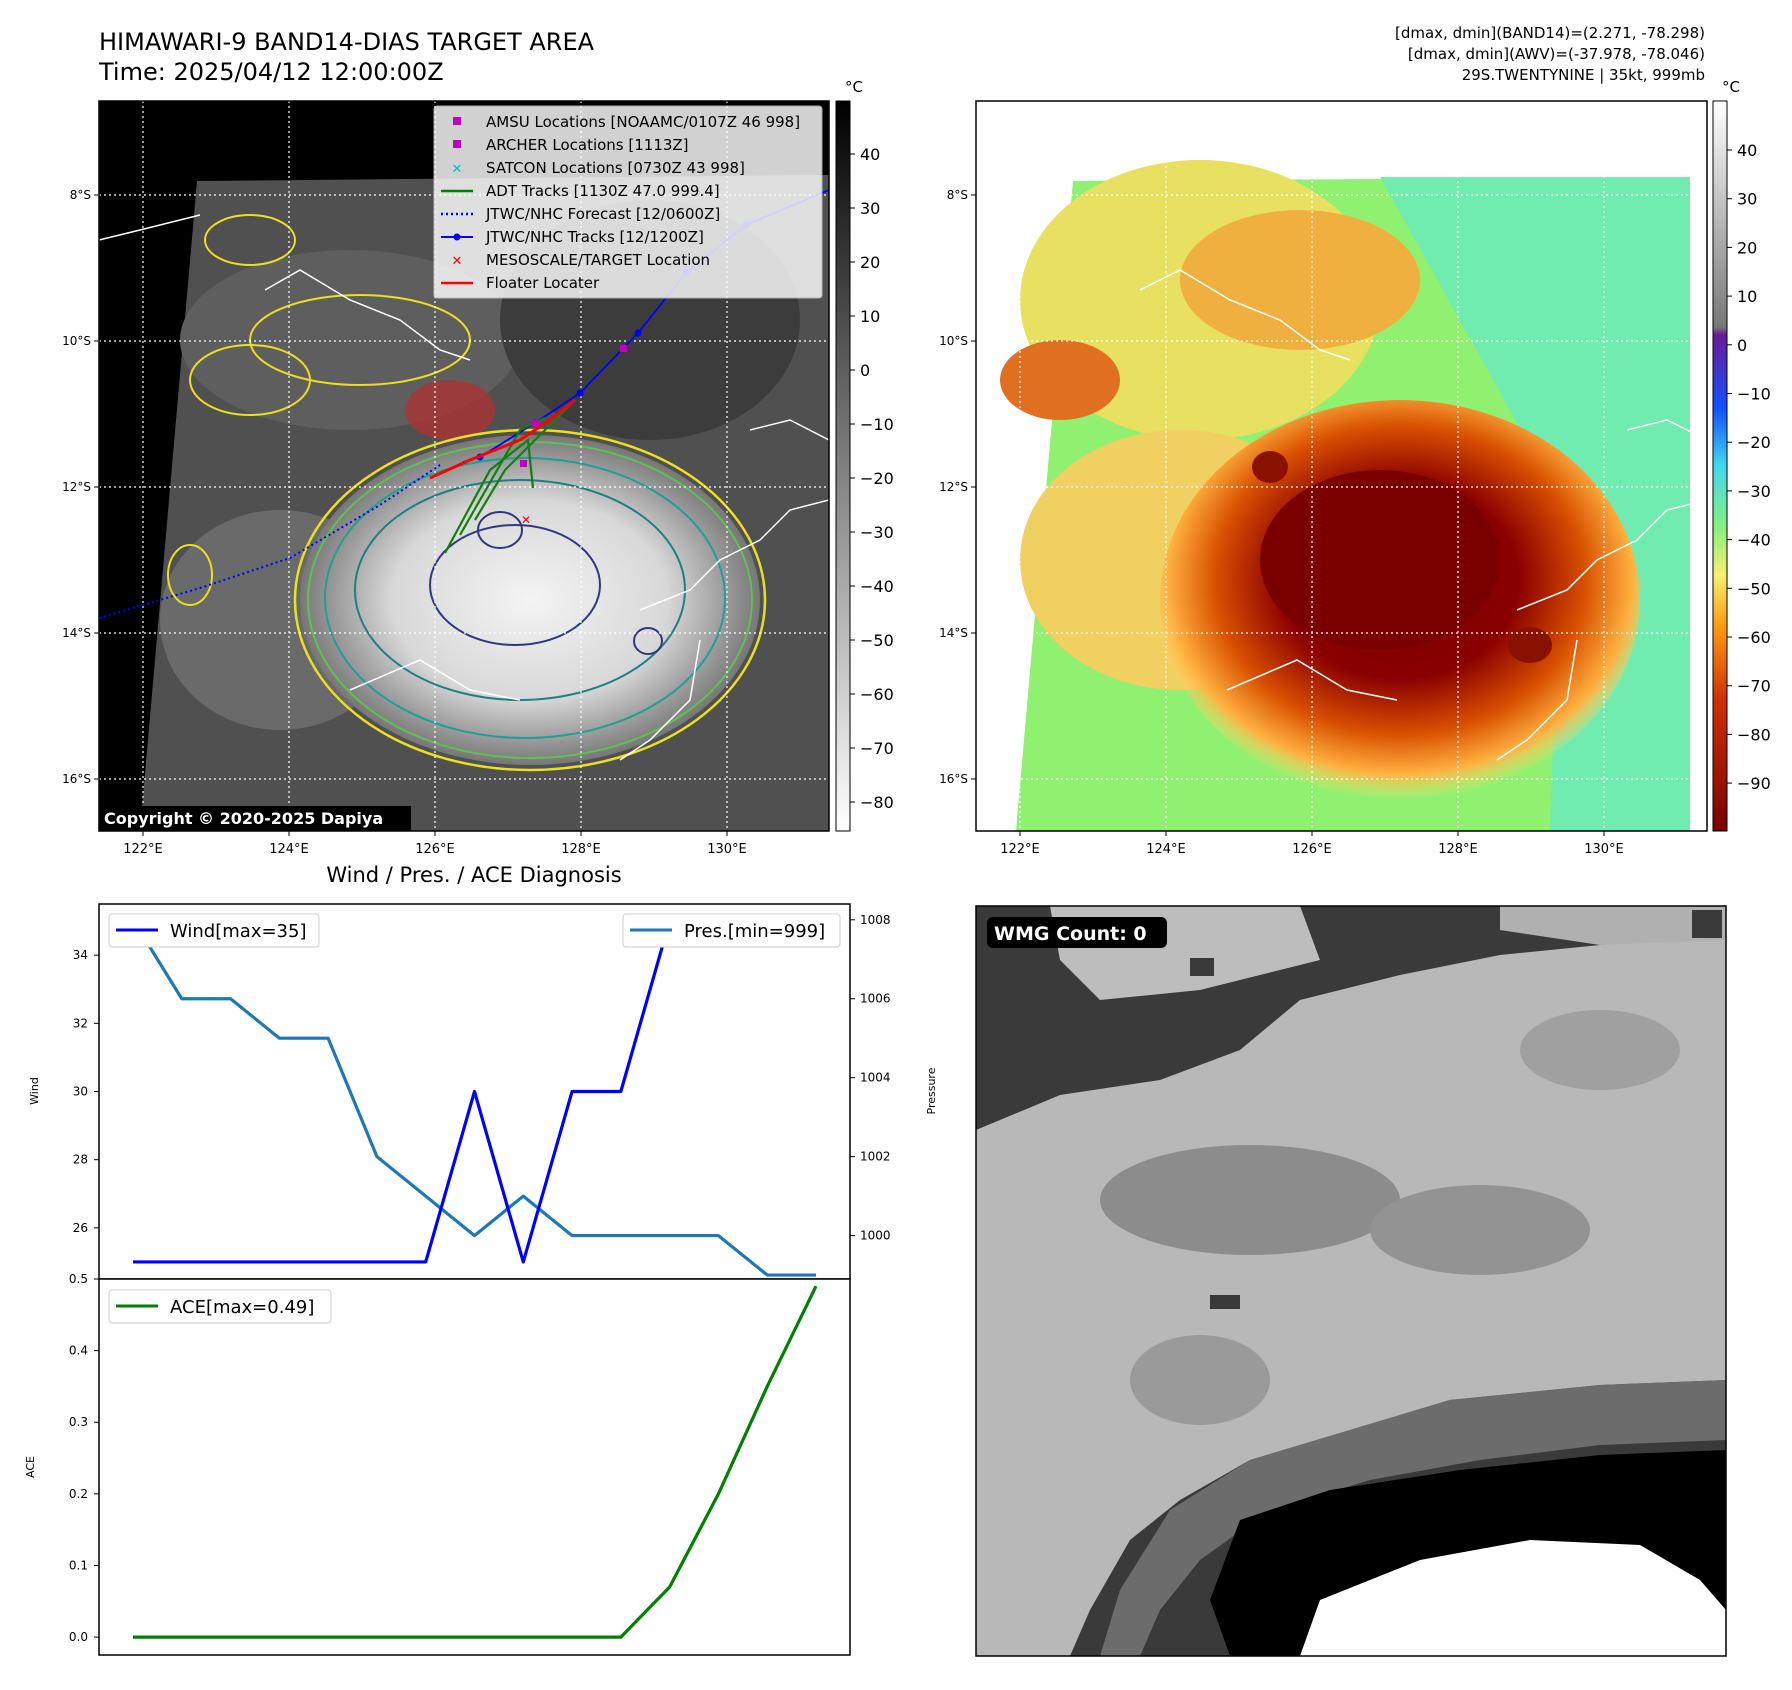  Describe the element at coordinates (587, 145) in the screenshot. I see `svg-text: ARCHER Locations [1113Z]` at that location.